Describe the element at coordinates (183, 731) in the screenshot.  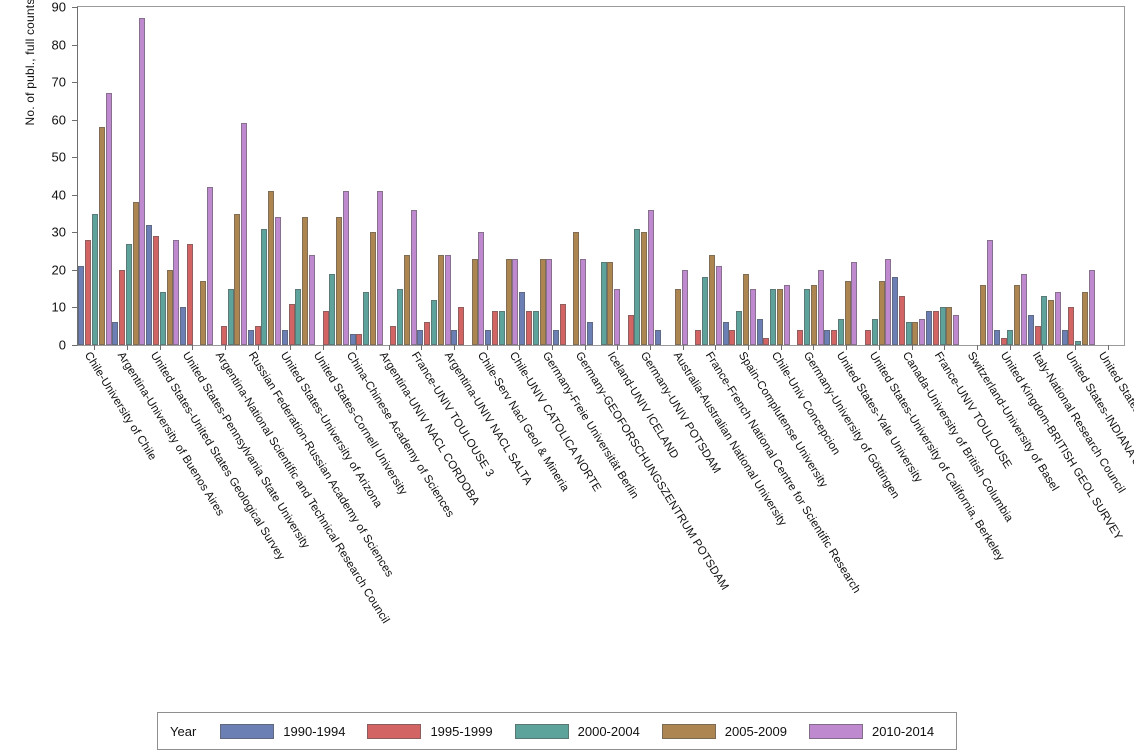
I see `legend-title: Year` at that location.